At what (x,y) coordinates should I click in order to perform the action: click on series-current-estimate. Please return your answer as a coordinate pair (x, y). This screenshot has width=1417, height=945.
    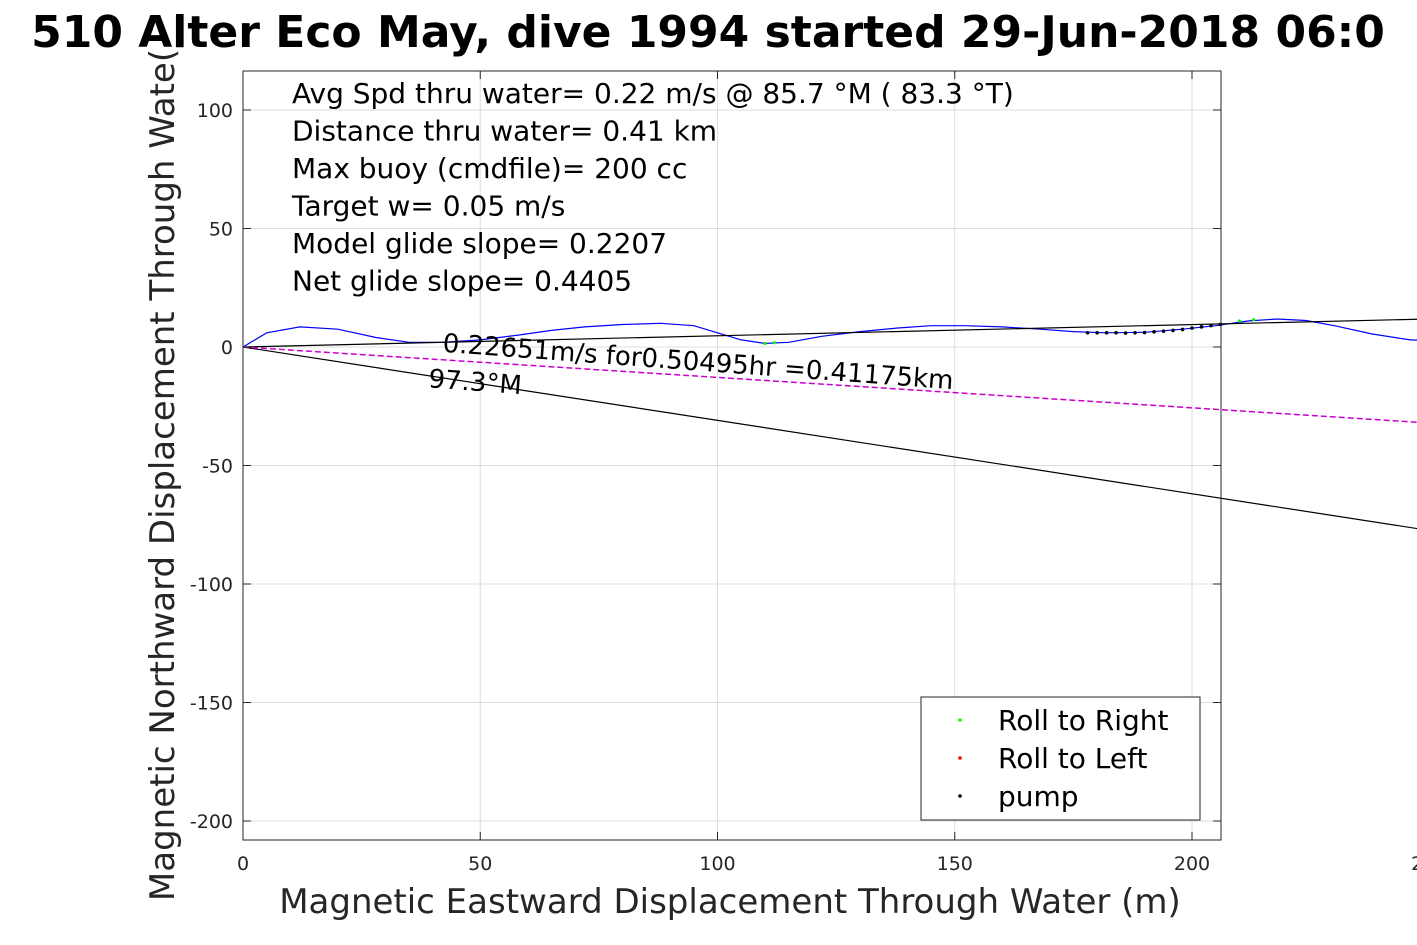
    Looking at the image, I should click on (829, 385).